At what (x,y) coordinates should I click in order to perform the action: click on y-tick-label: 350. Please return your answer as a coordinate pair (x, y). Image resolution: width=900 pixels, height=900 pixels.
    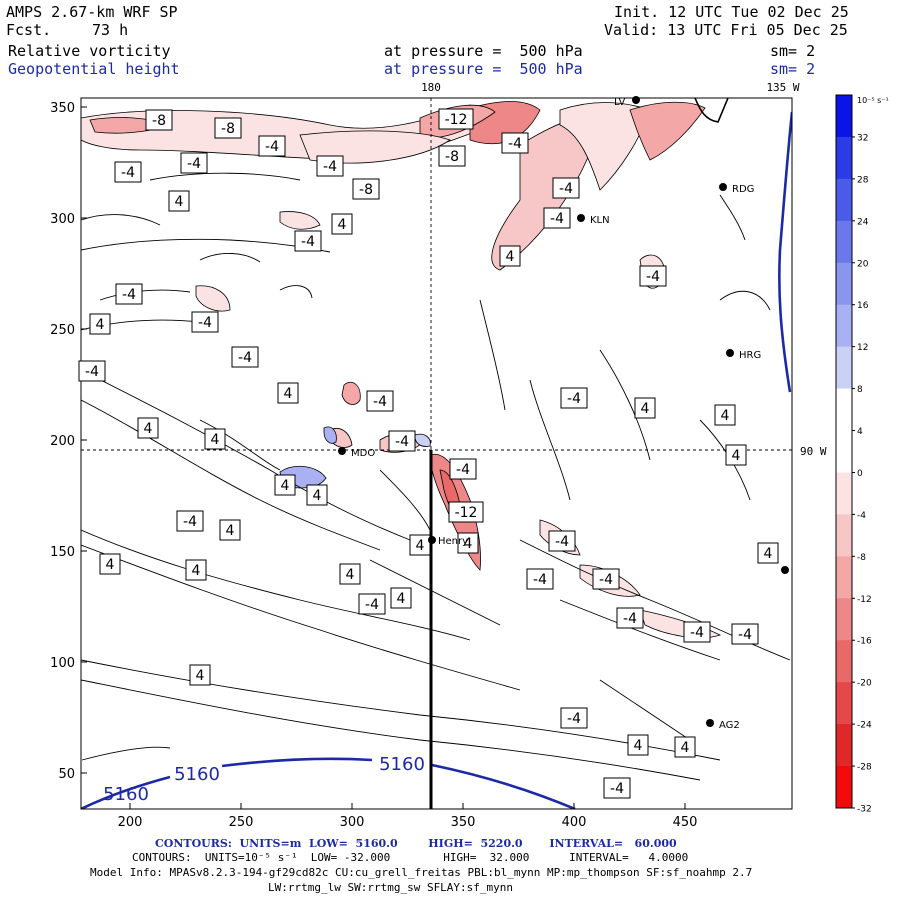
    Looking at the image, I should click on (62, 108).